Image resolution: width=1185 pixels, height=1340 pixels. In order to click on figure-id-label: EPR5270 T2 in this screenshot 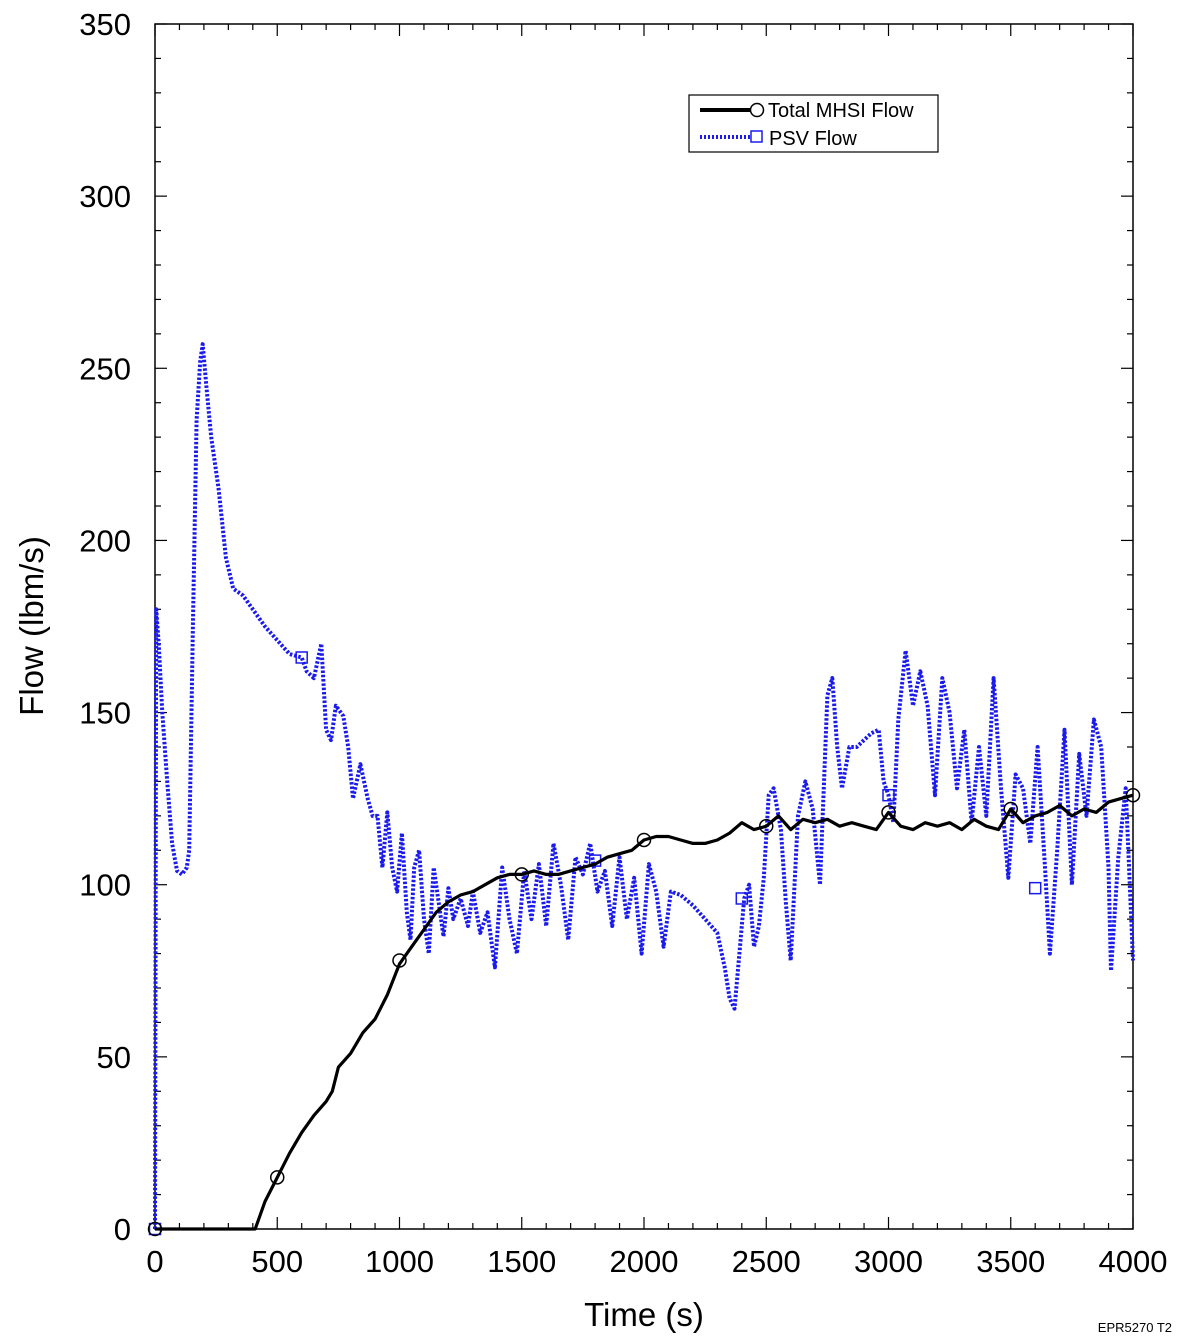, I will do `click(1135, 1327)`.